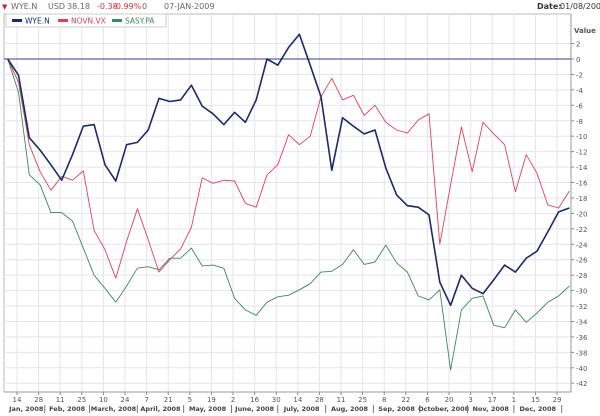 This screenshot has height=416, width=600. Describe the element at coordinates (405, 400) in the screenshot. I see `x-tick-label: 22` at that location.